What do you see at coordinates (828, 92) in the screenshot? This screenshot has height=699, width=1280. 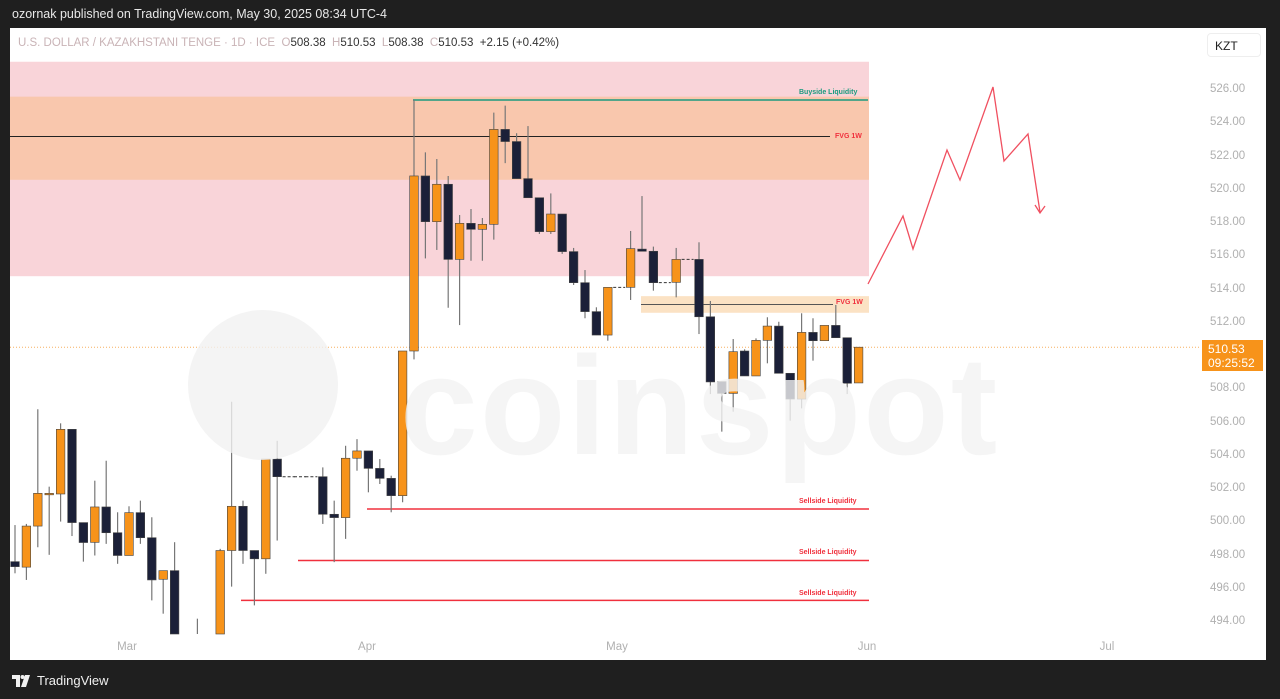 I see `buyside-liquidity-label: Buyside Liquidity` at bounding box center [828, 92].